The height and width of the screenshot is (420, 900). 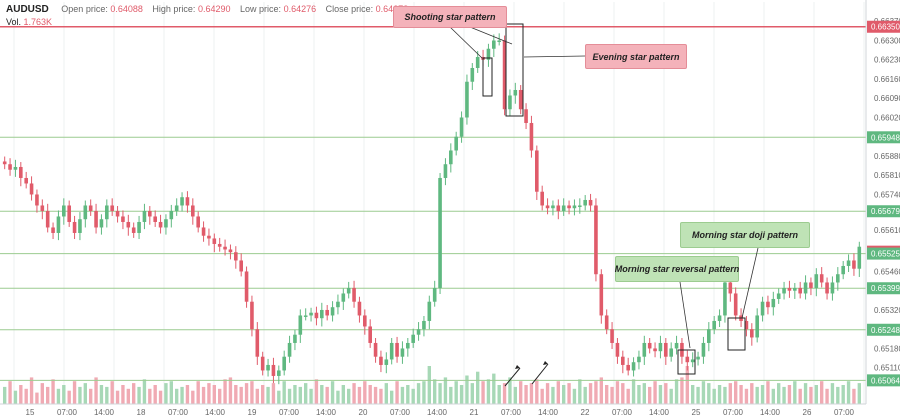 I want to click on time-tick-label: 15, so click(x=30, y=412).